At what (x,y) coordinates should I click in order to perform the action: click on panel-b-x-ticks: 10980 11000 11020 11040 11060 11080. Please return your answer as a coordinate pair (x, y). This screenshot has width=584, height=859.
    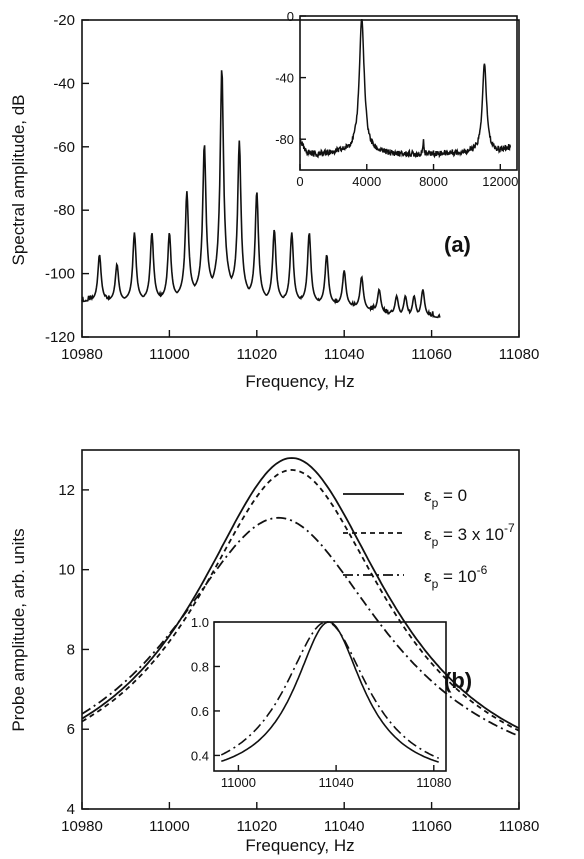
    Looking at the image, I should click on (300, 818).